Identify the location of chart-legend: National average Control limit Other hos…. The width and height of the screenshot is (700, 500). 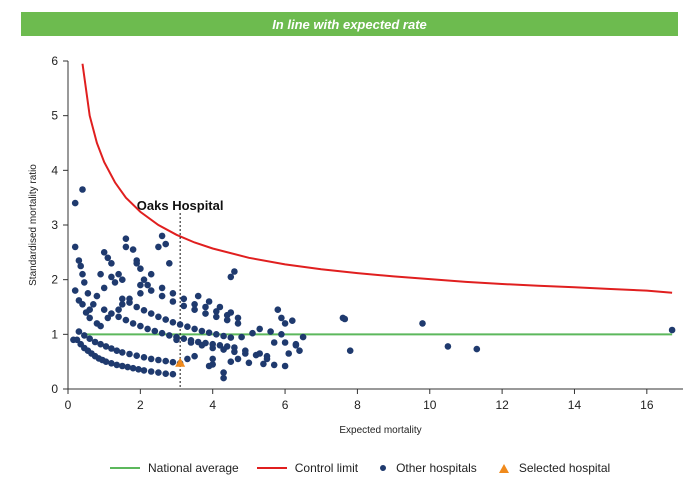
(400, 468).